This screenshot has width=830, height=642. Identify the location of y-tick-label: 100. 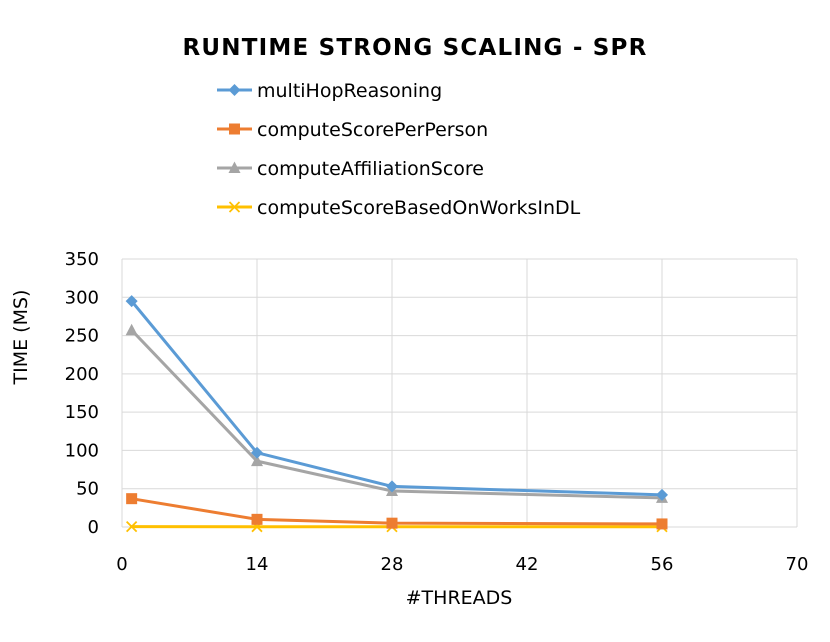
(82, 450).